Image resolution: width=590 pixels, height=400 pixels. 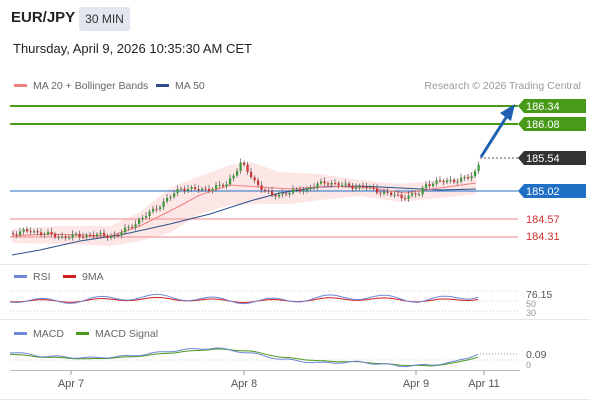 What do you see at coordinates (132, 48) in the screenshot?
I see `datetime-label: Thursday, April 9, 2026 10:35:30 AM CET` at bounding box center [132, 48].